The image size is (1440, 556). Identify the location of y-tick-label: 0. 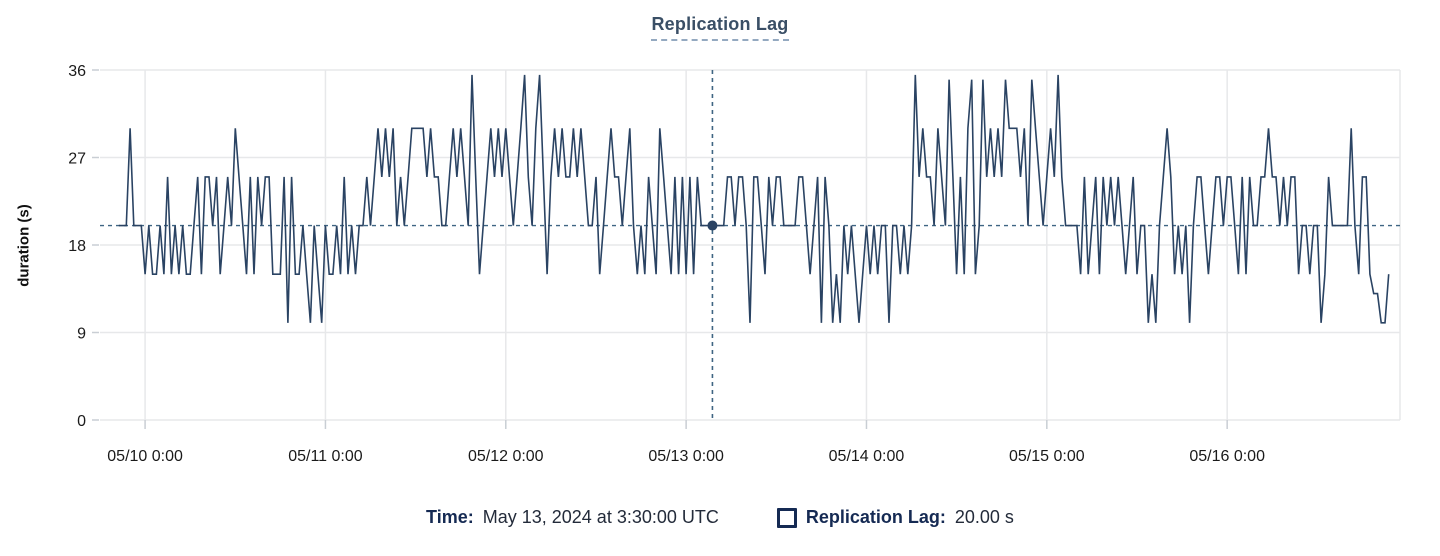
(81, 421).